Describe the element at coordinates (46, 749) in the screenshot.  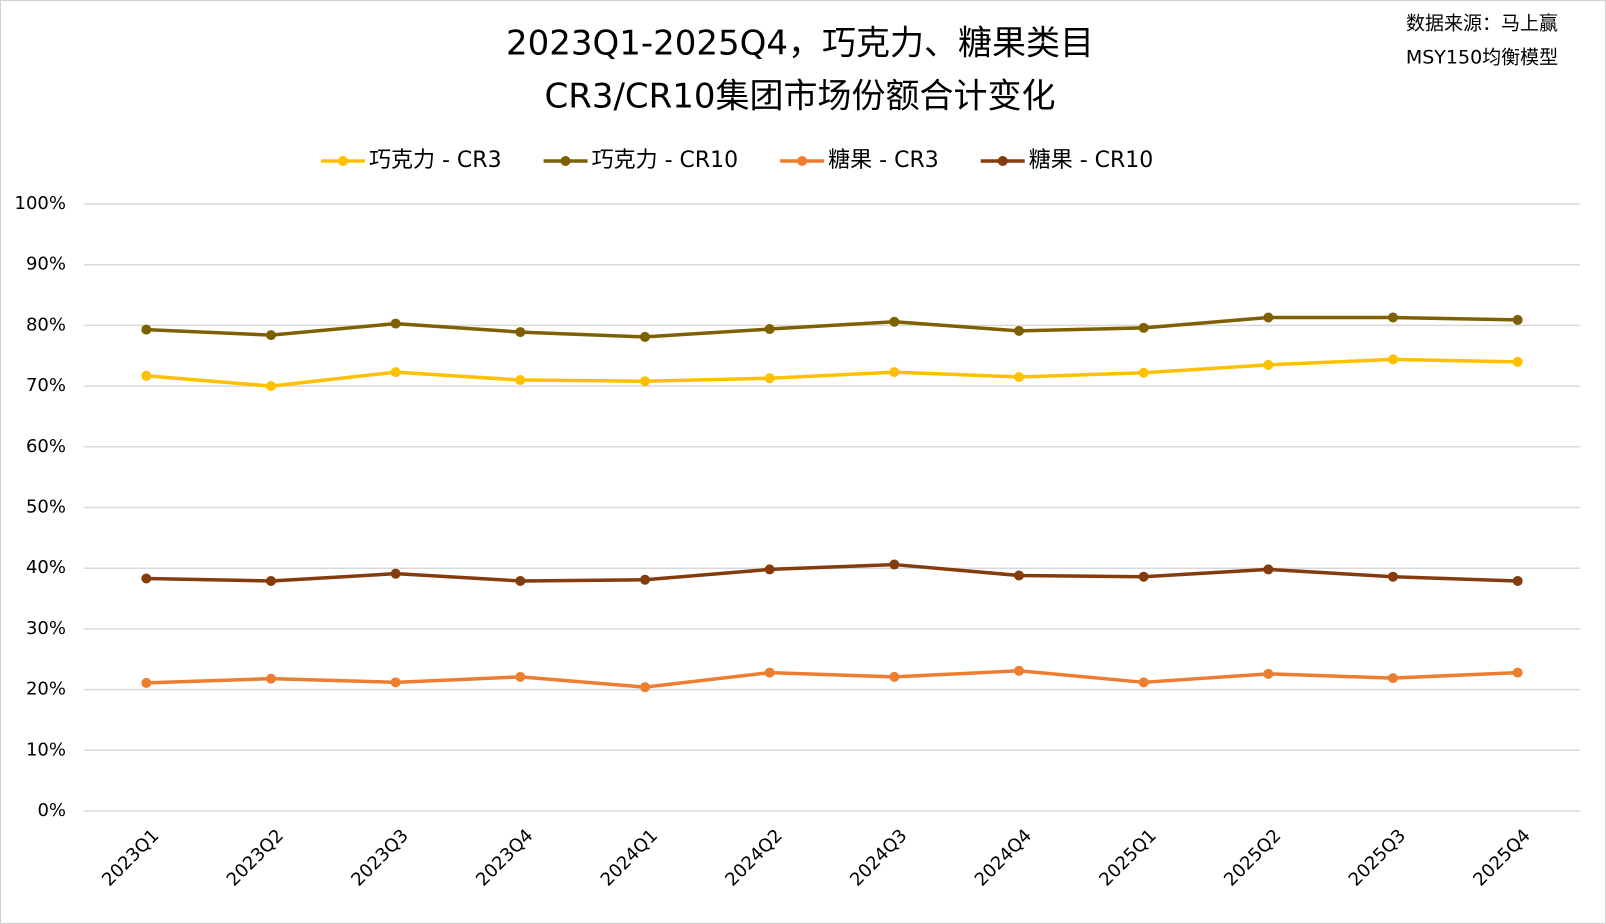
I see `y-tick-label: 10%` at that location.